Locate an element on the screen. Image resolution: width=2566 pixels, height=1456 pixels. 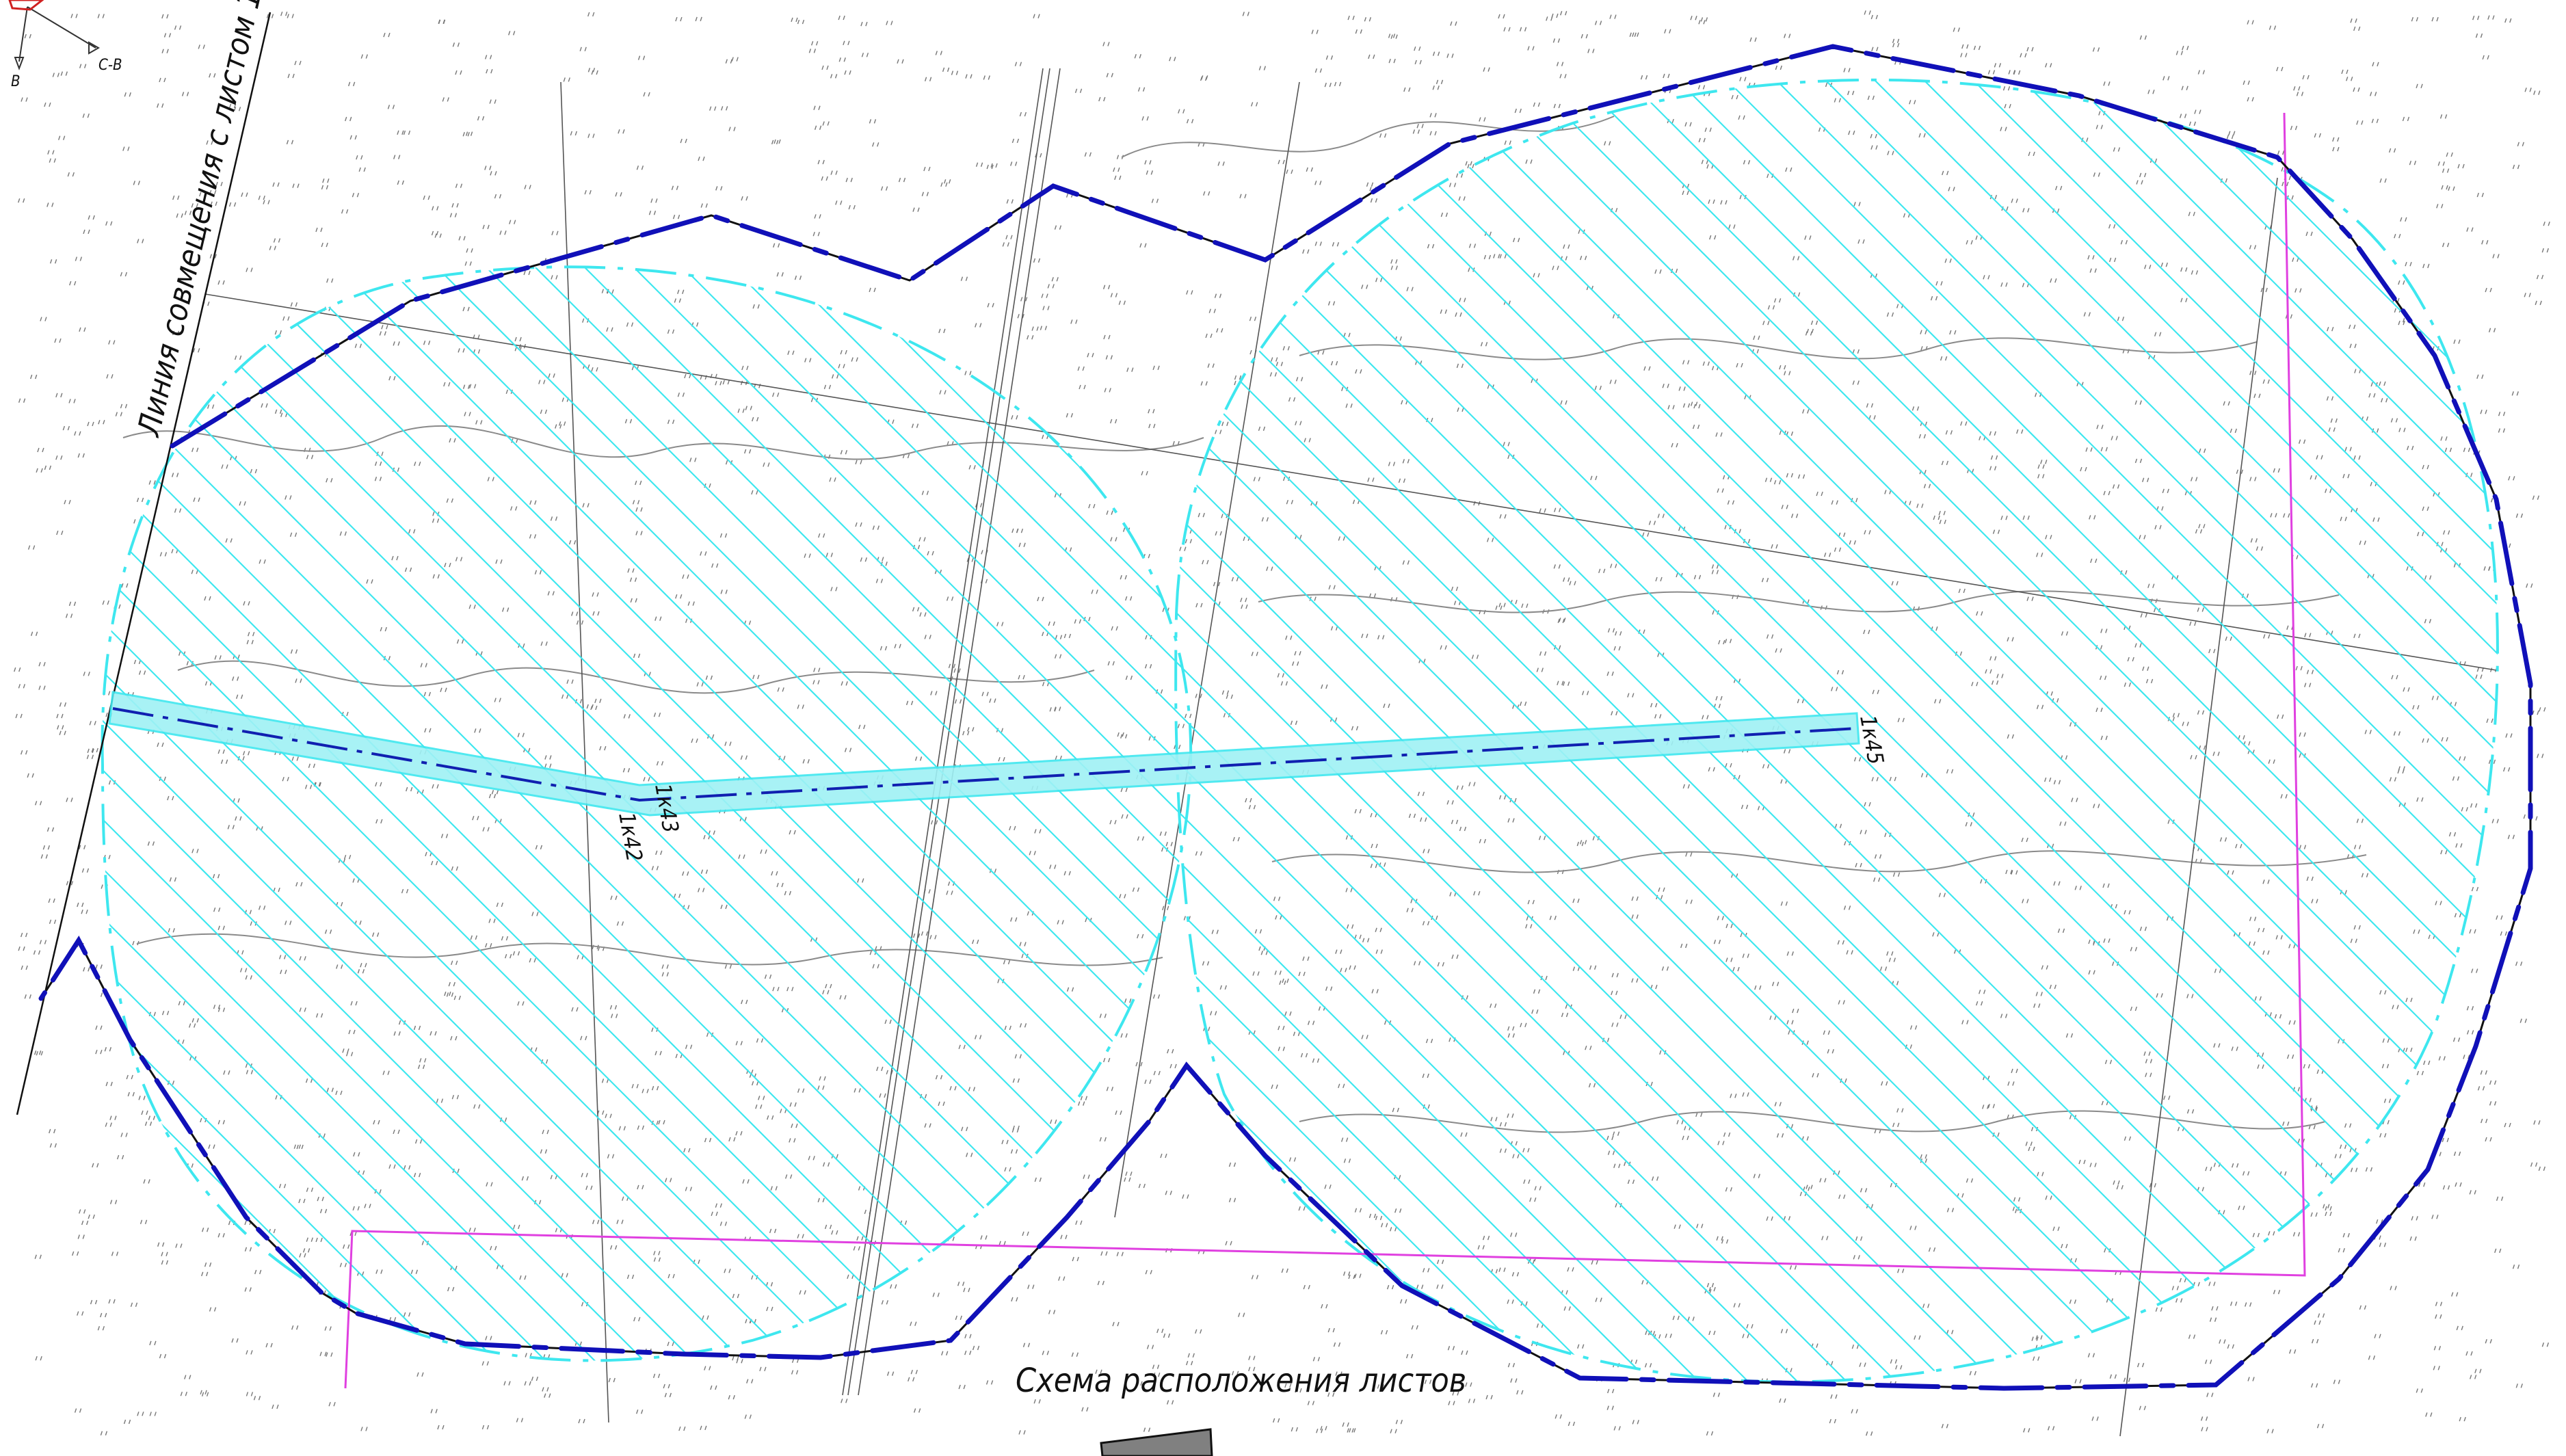
sheet-index-tile is located at coordinates (1156, 1442).